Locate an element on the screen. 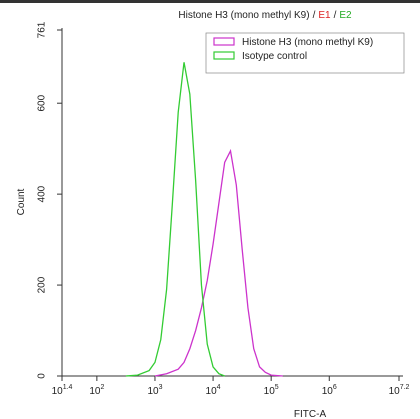 This screenshot has width=420, height=419. y-axis-label: Count is located at coordinates (21, 201).